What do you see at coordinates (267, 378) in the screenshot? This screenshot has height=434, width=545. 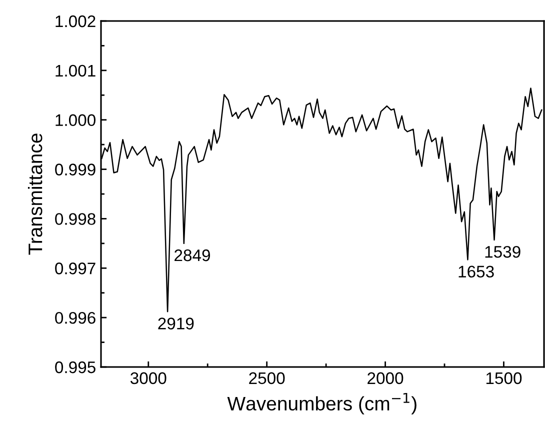 I see `x-tick-label: 2500` at bounding box center [267, 378].